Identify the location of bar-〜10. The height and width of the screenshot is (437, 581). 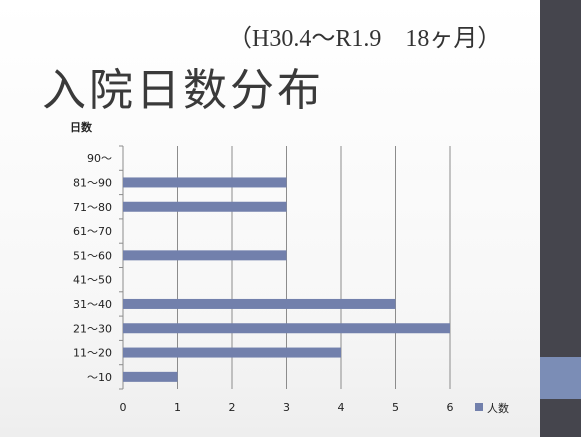
(150, 376).